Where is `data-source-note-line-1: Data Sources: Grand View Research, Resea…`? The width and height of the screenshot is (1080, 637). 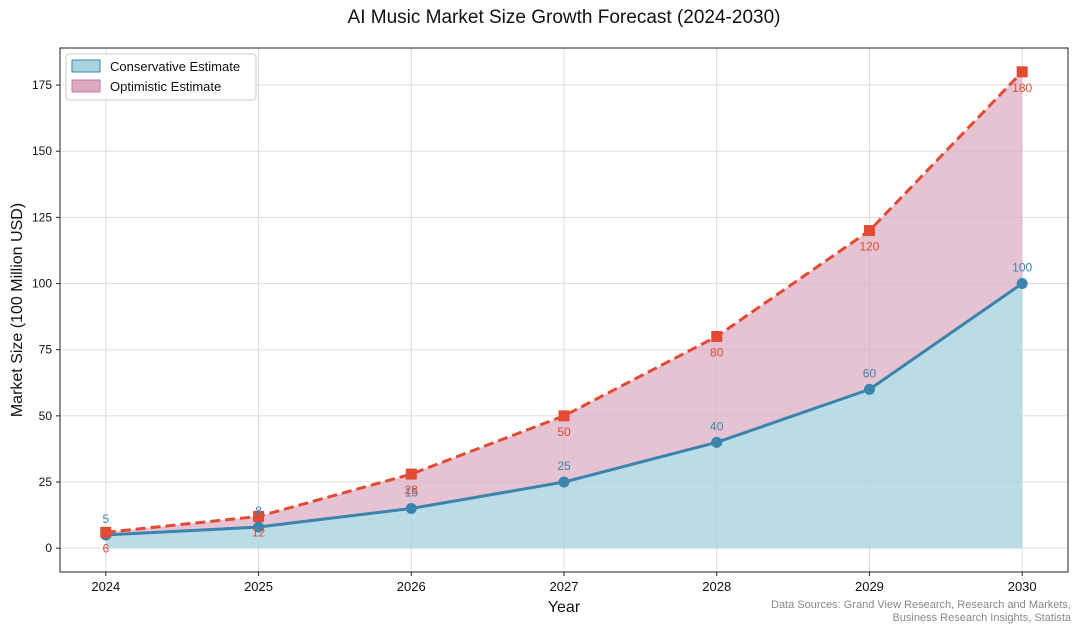
data-source-note-line-1: Data Sources: Grand View Research, Resea… is located at coordinates (921, 605).